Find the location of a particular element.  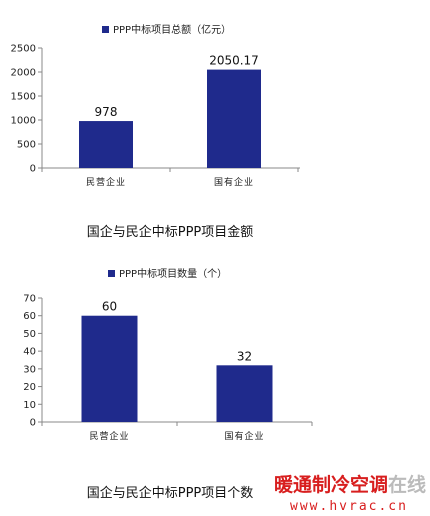

count-y-tick-label: 30 is located at coordinates (29, 369).